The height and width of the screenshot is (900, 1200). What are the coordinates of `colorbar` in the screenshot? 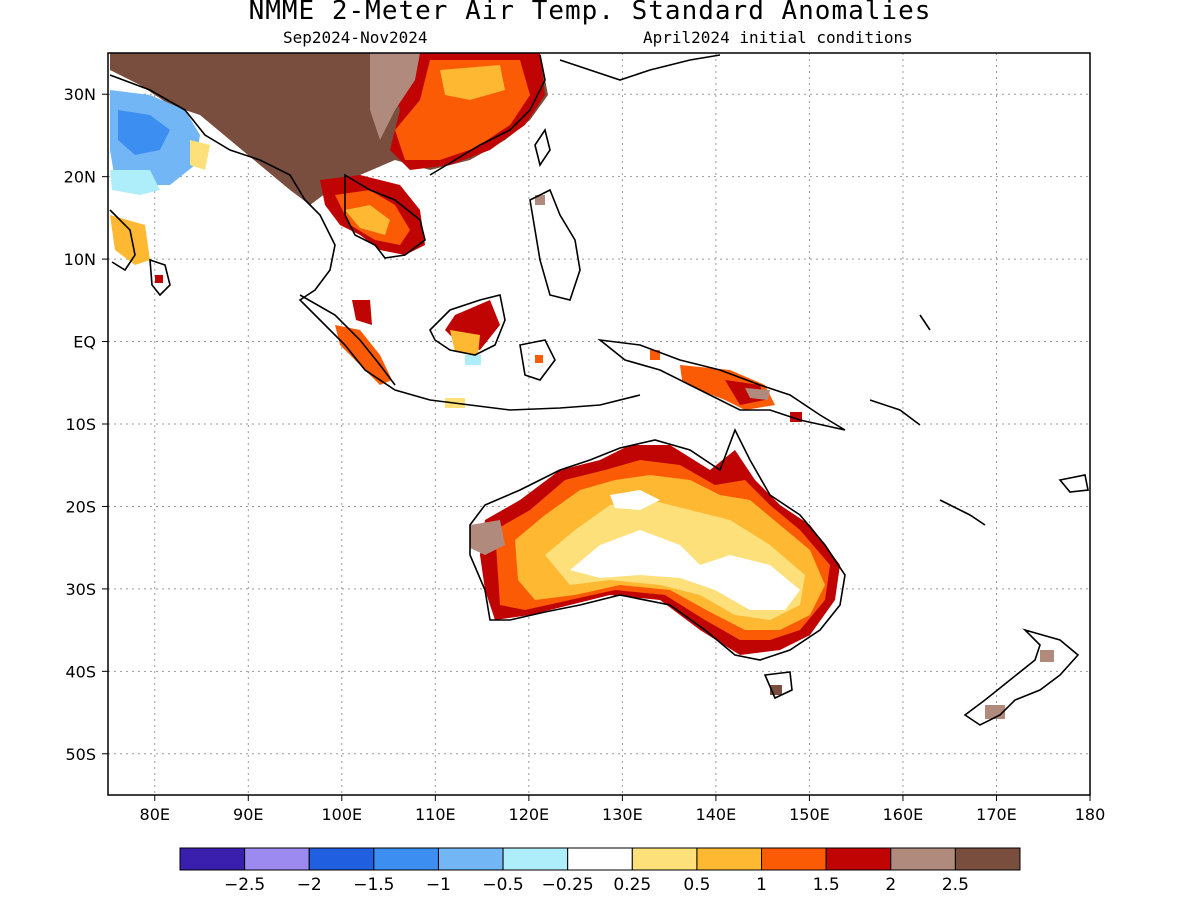 It's located at (600, 859).